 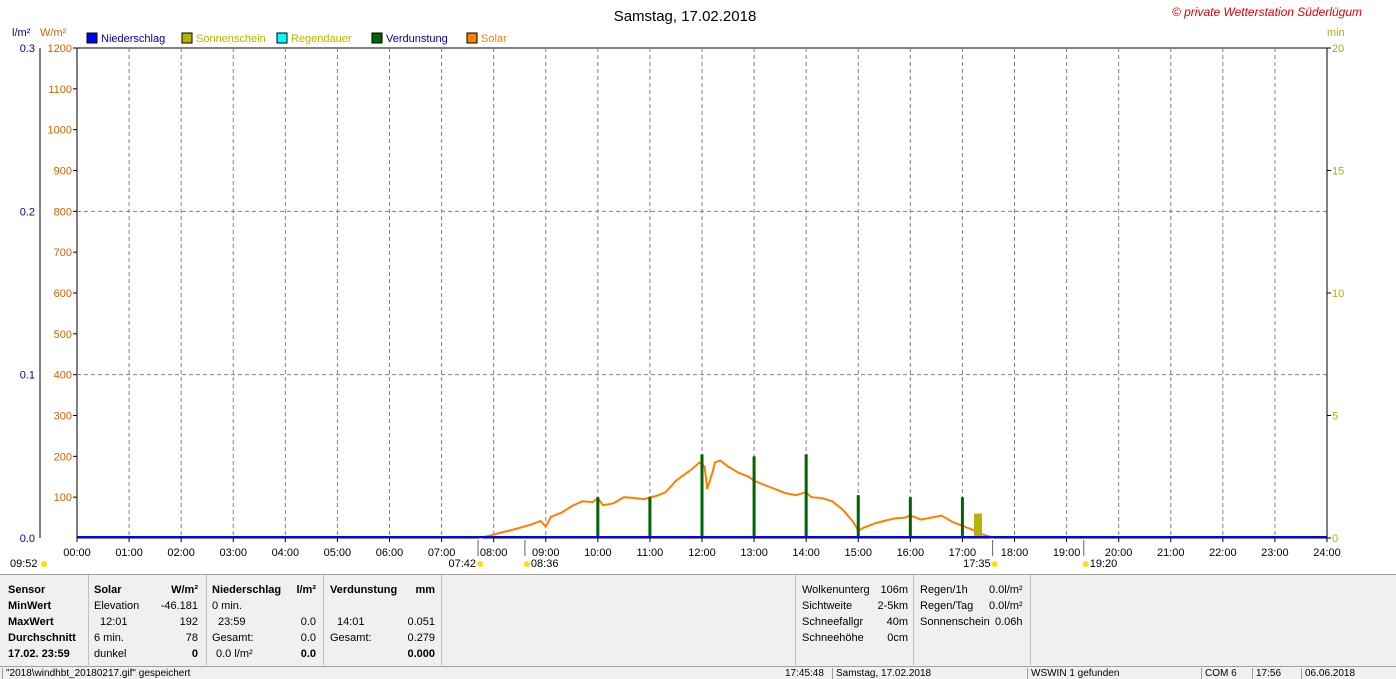 I want to click on x-tick-label: 09:00, so click(x=546, y=553).